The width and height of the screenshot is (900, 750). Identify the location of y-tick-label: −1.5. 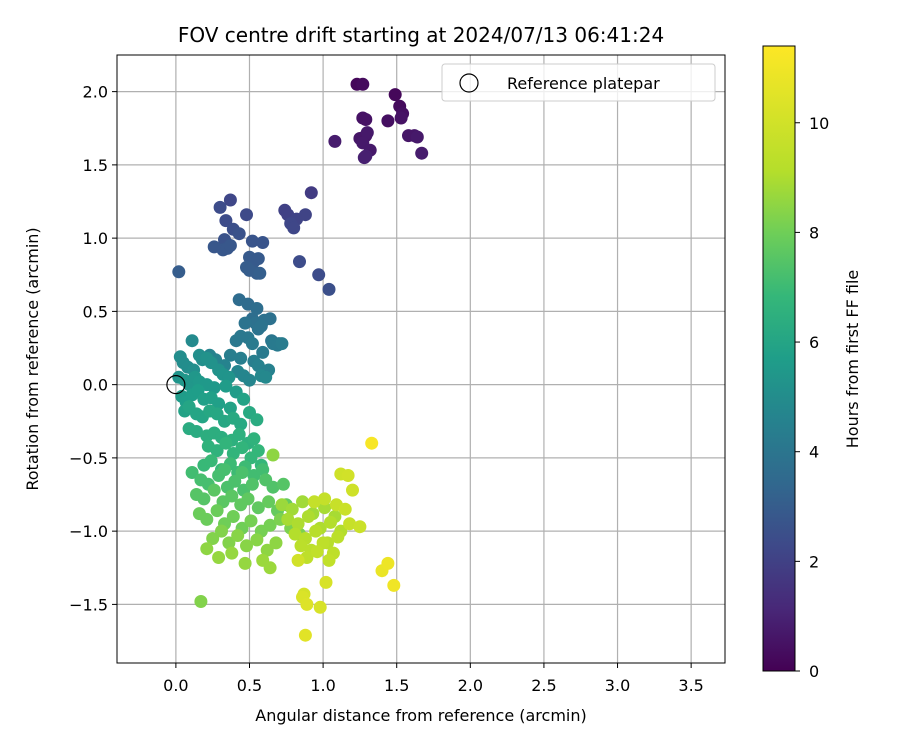
(88, 604).